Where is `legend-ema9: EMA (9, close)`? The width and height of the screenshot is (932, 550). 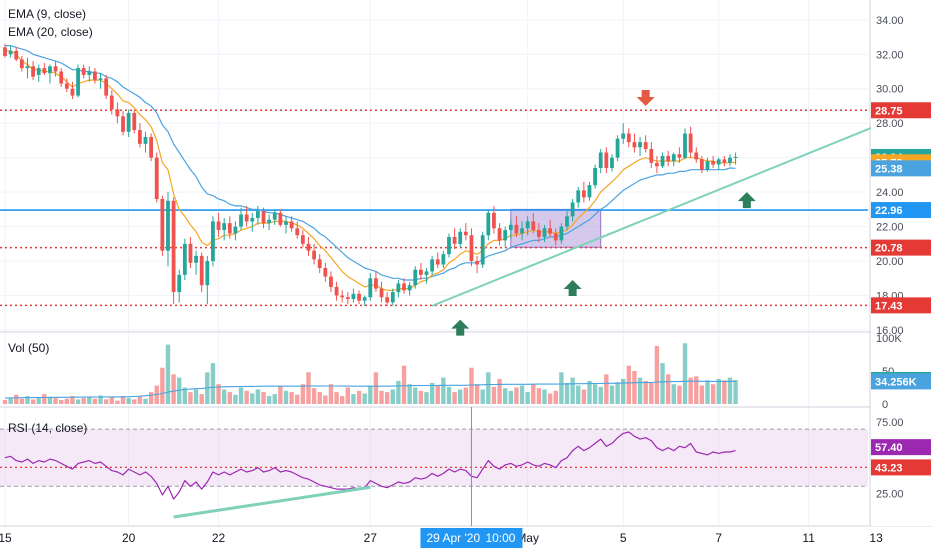 legend-ema9: EMA (9, close) is located at coordinates (47, 14).